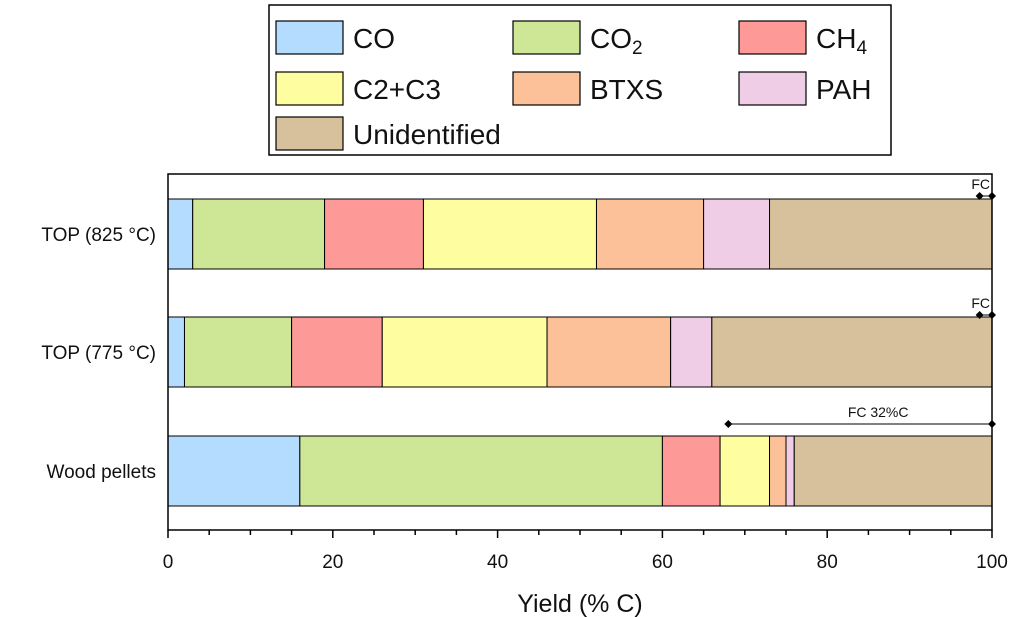  What do you see at coordinates (827, 562) in the screenshot?
I see `x-tick-label: 80` at bounding box center [827, 562].